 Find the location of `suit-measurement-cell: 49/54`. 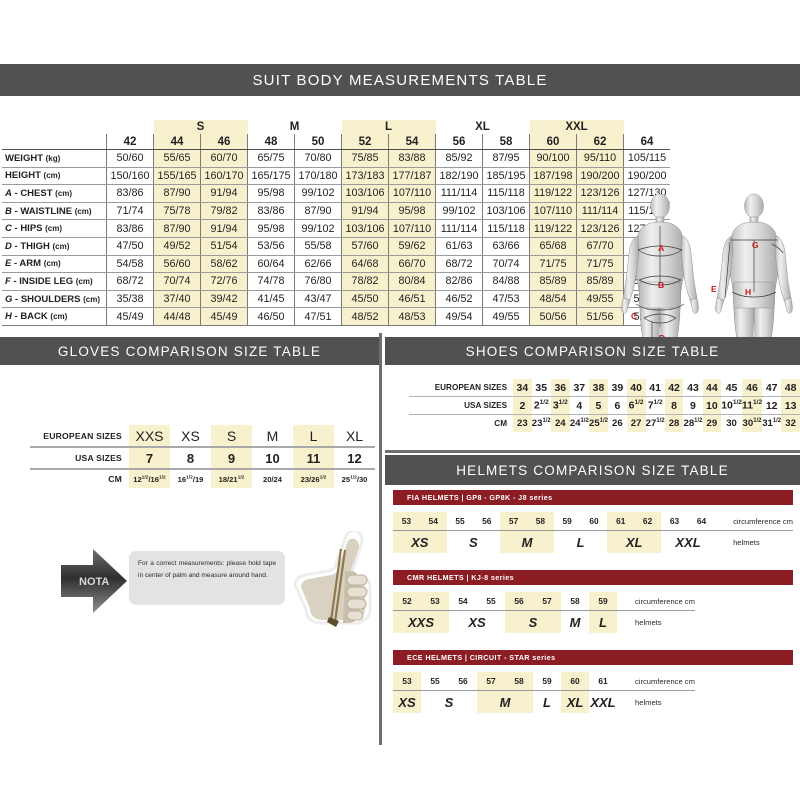

suit-measurement-cell: 49/54 is located at coordinates (459, 316).